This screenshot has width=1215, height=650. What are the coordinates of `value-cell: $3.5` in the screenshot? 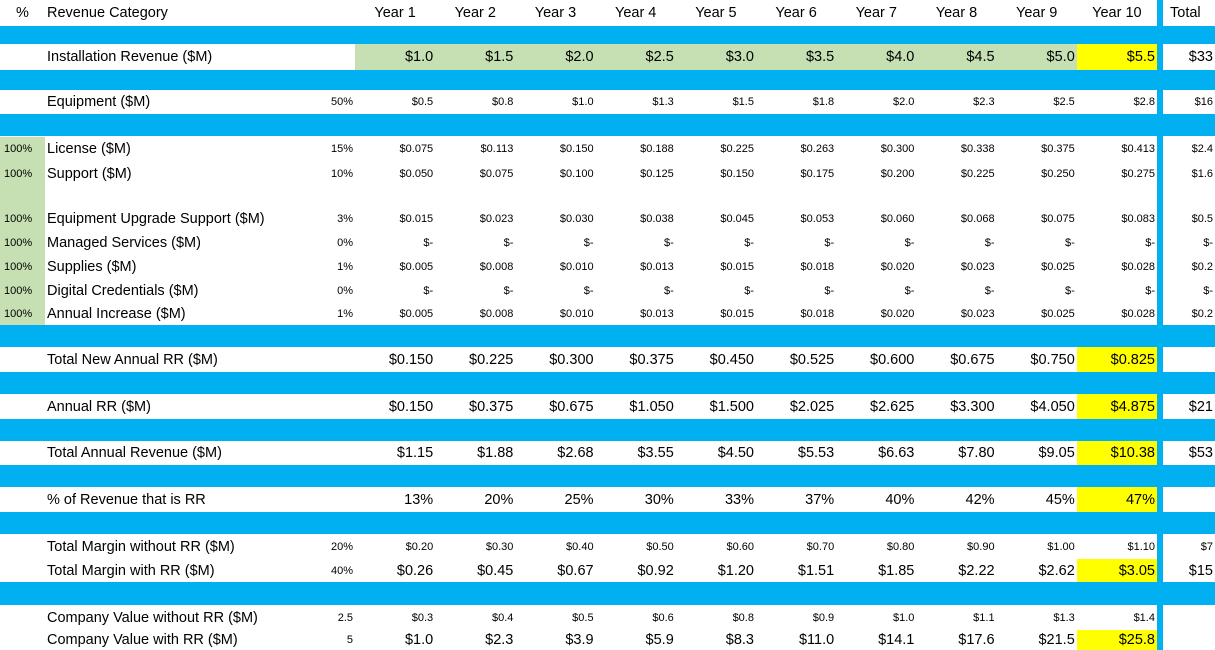 It's located at (796, 57).